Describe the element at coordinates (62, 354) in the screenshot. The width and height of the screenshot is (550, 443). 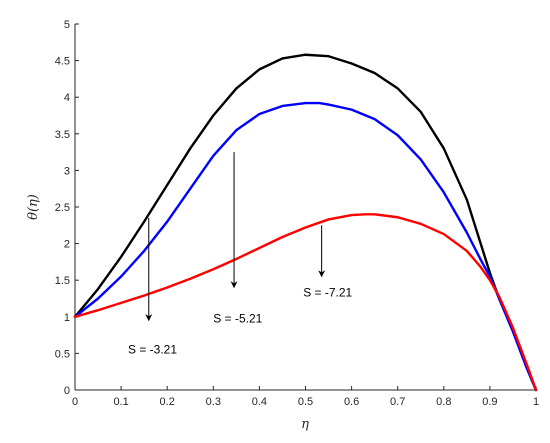
I see `y-tick-label: 0.5` at that location.